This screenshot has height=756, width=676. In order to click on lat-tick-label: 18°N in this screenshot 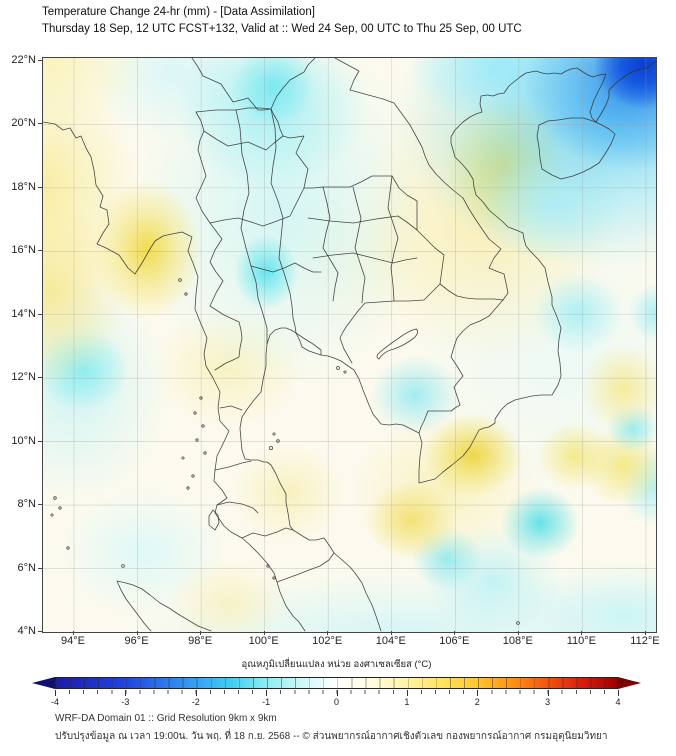, I will do `click(23, 186)`.